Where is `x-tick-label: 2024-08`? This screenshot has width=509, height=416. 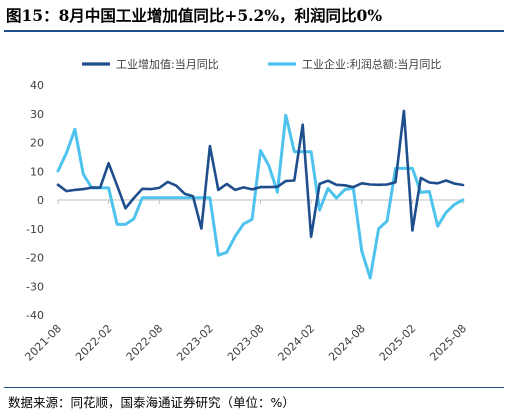
x-tick-label: 2024-08 is located at coordinates (347, 343).